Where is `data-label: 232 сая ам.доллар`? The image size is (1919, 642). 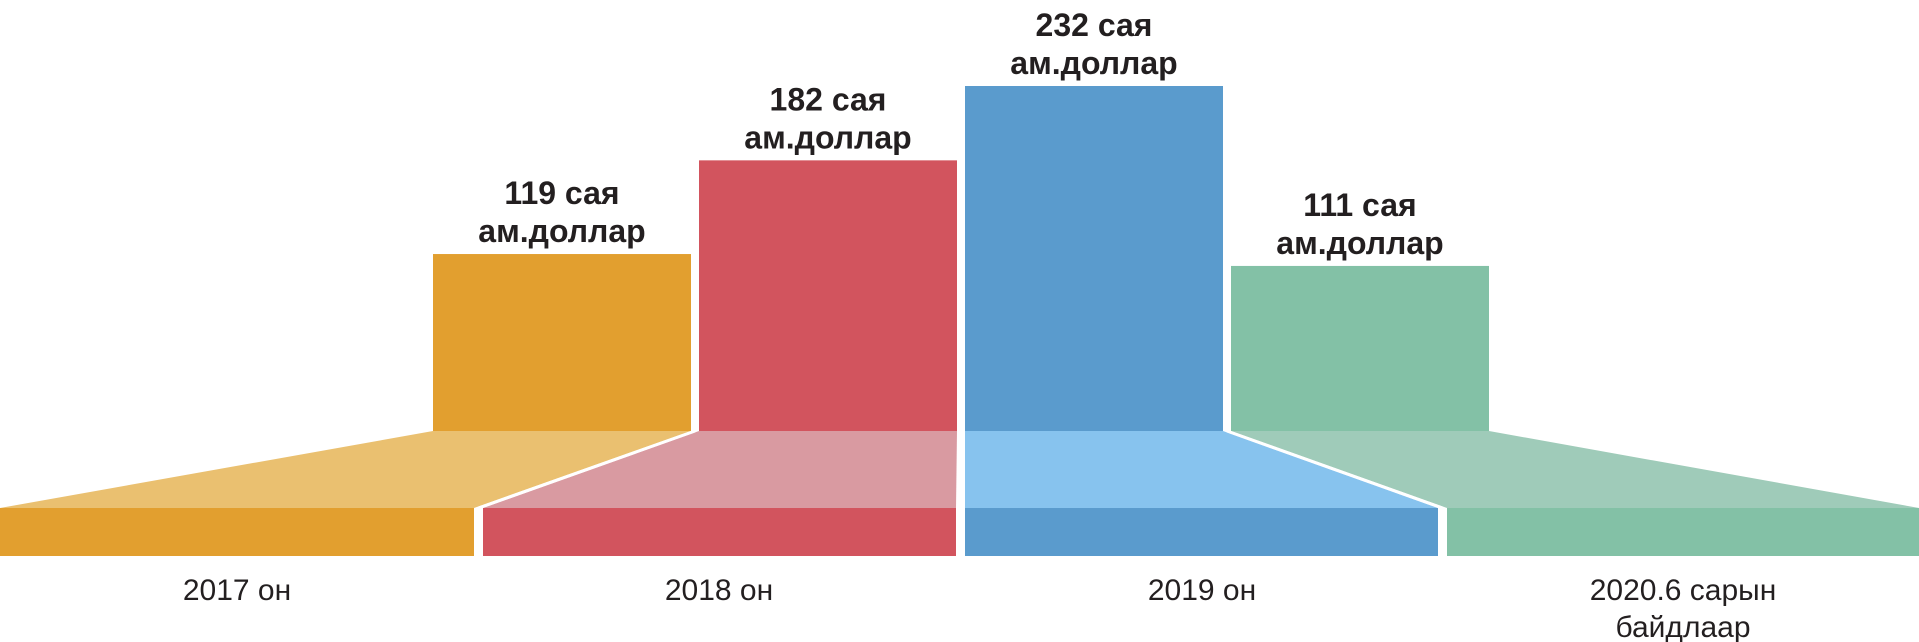 data-label: 232 сая ам.доллар is located at coordinates (1093, 44).